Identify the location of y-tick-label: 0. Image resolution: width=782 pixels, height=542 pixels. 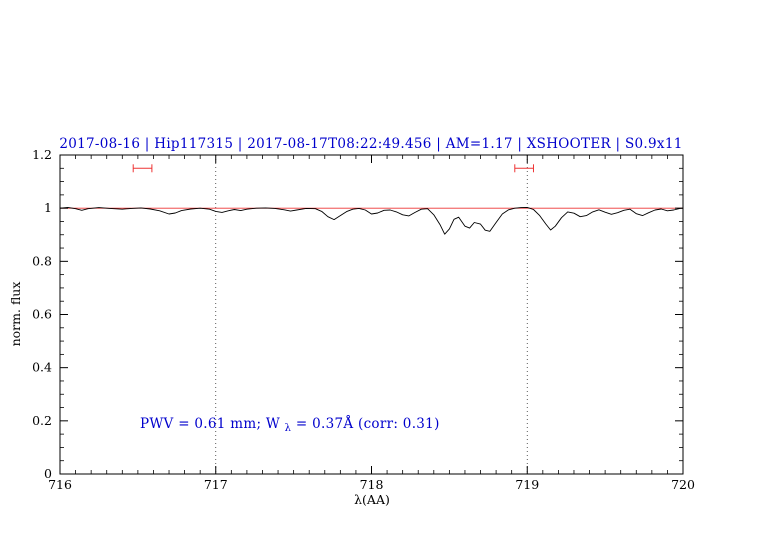
(48, 473).